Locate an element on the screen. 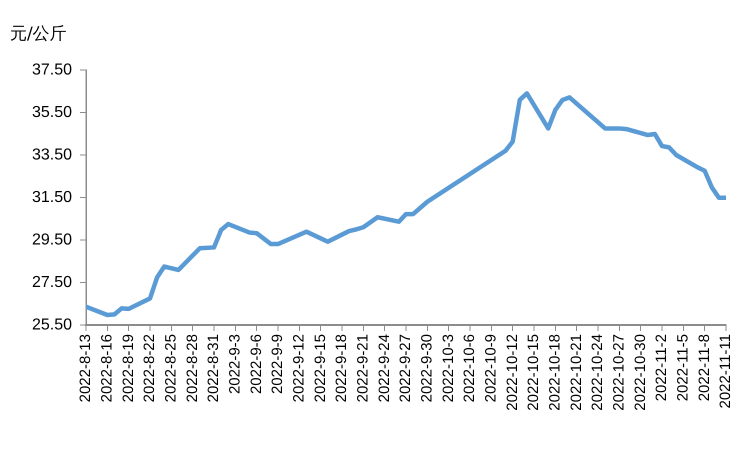 Image resolution: width=750 pixels, height=450 pixels. y-tick-label: 29.50 is located at coordinates (52, 239).